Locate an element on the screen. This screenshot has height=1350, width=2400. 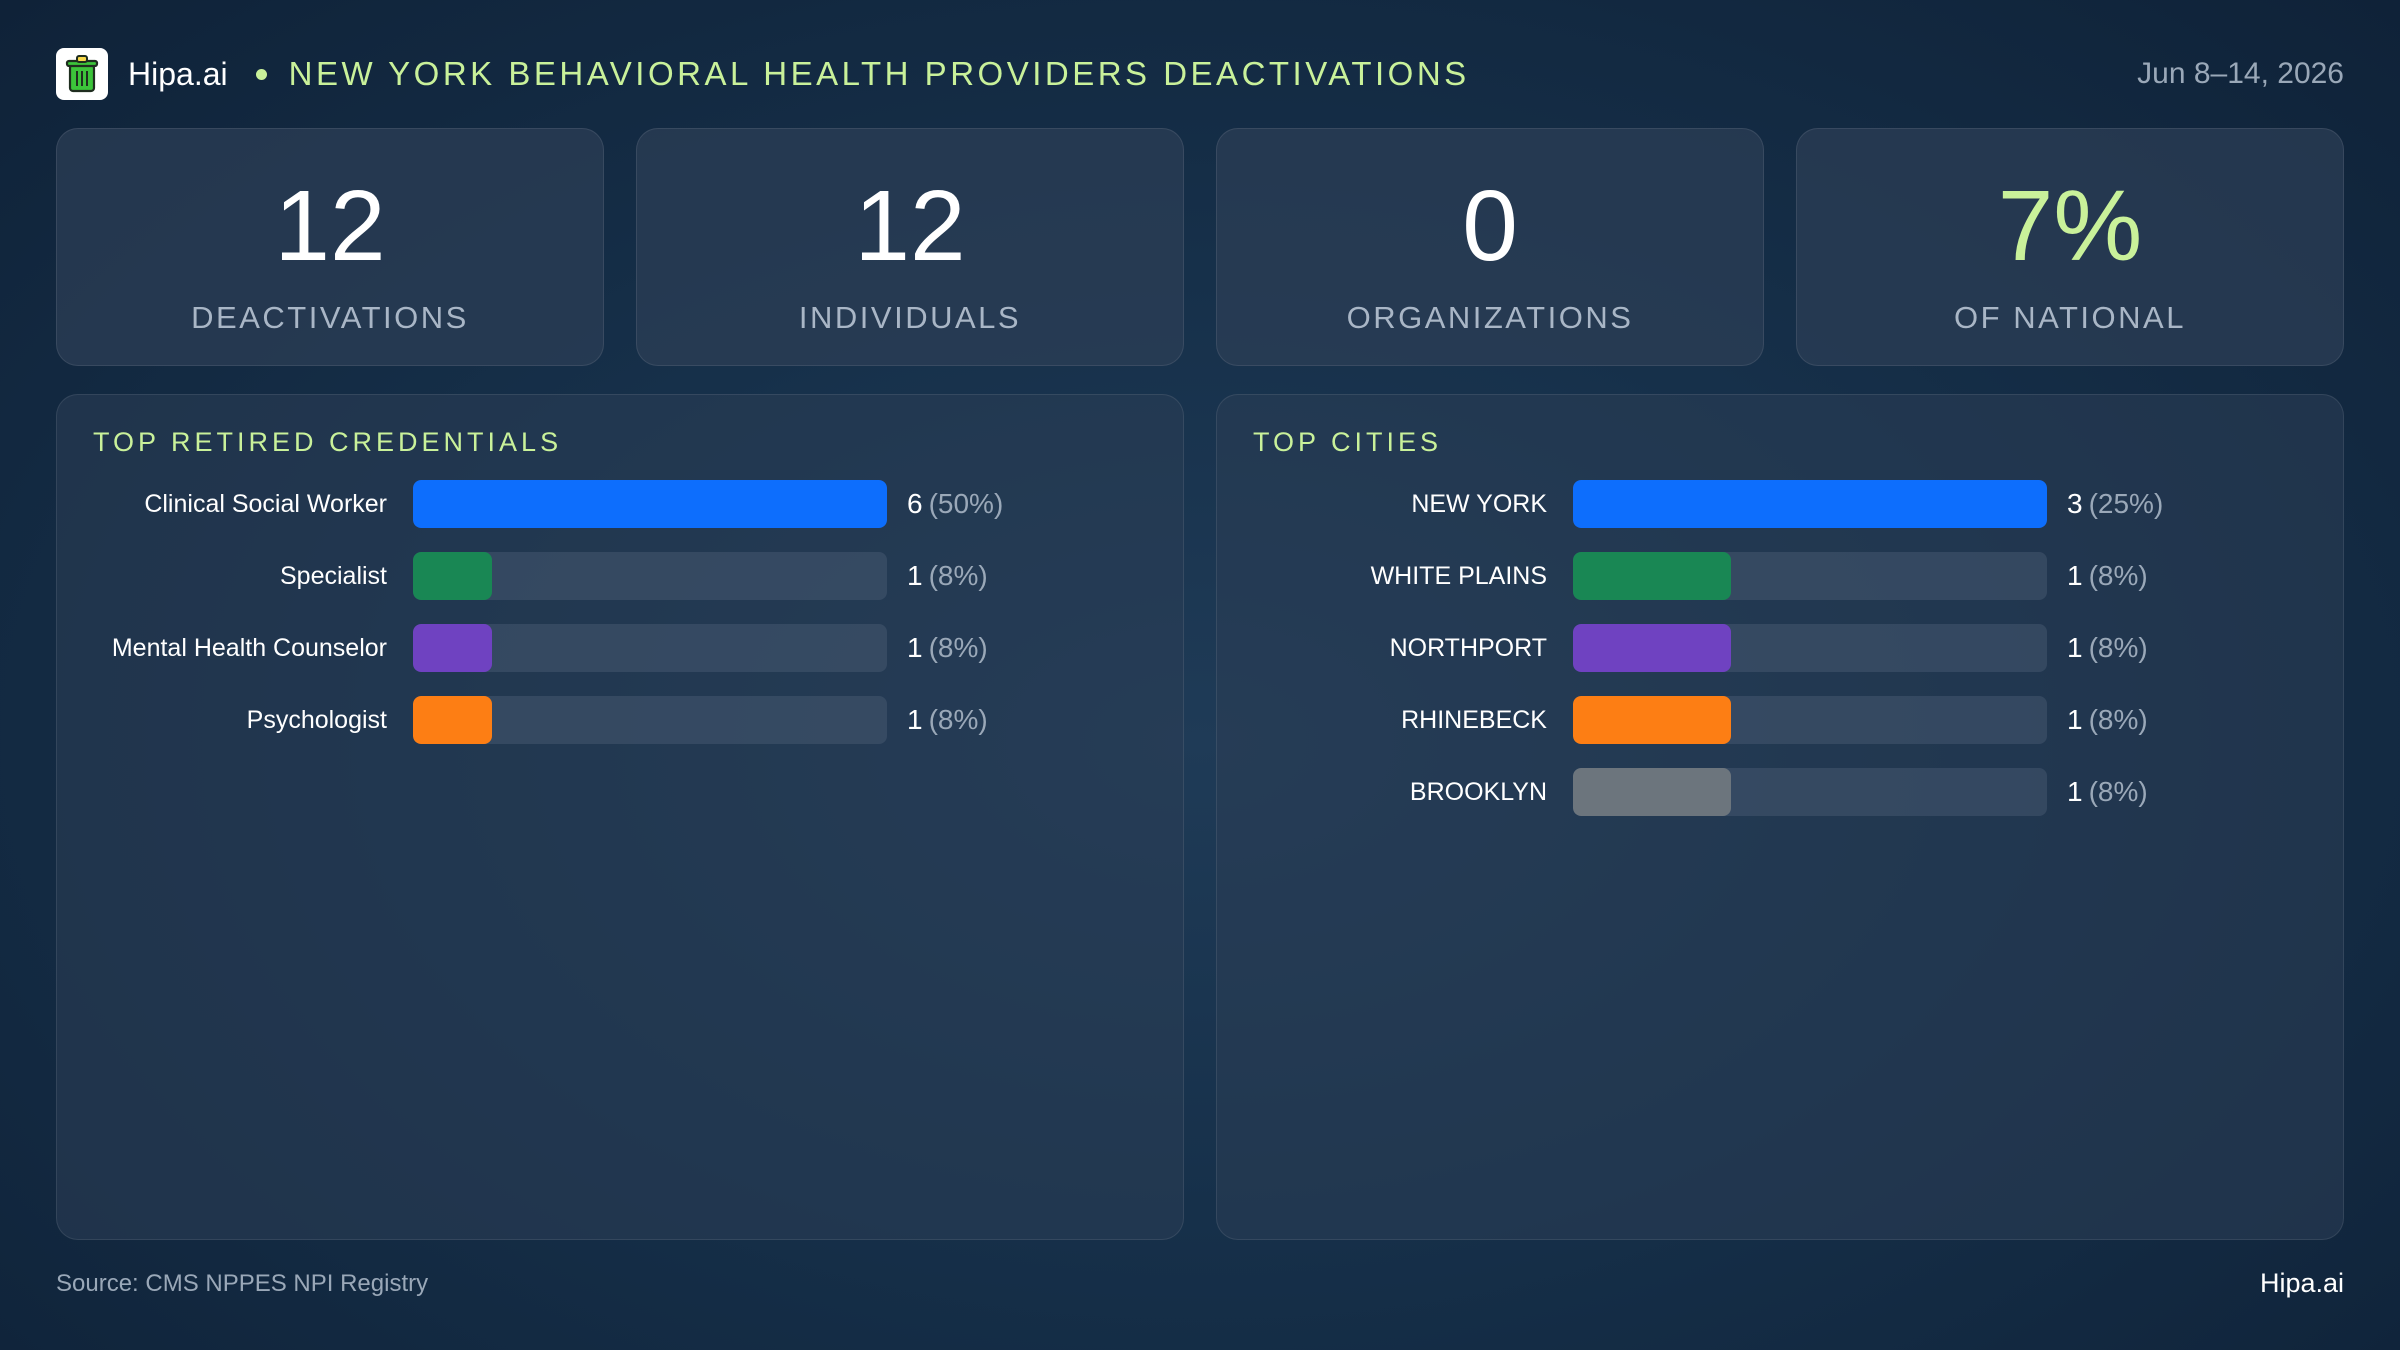
bar-row: BROOKLYN 1 (8%) is located at coordinates (1780, 792).